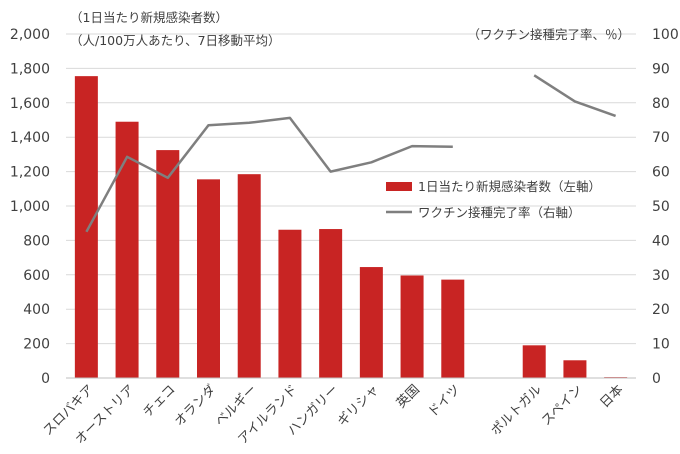 This screenshot has height=454, width=680. Describe the element at coordinates (371, 322) in the screenshot. I see `bar-ギリシャ` at that location.